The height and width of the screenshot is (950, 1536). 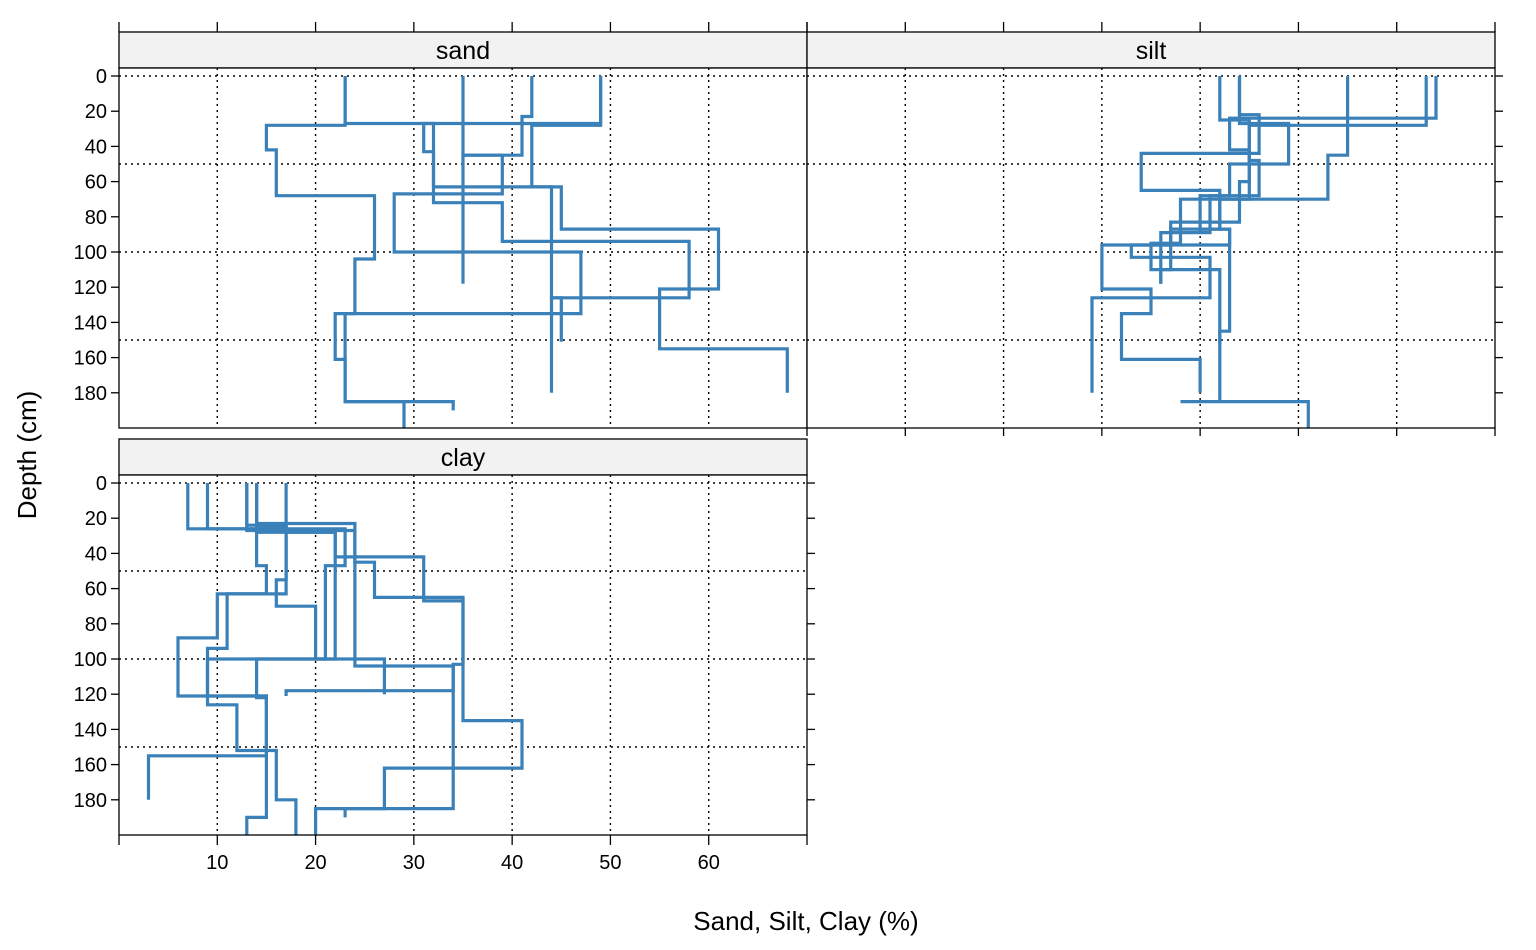 What do you see at coordinates (217, 863) in the screenshot?
I see `x-tick-label: 10` at bounding box center [217, 863].